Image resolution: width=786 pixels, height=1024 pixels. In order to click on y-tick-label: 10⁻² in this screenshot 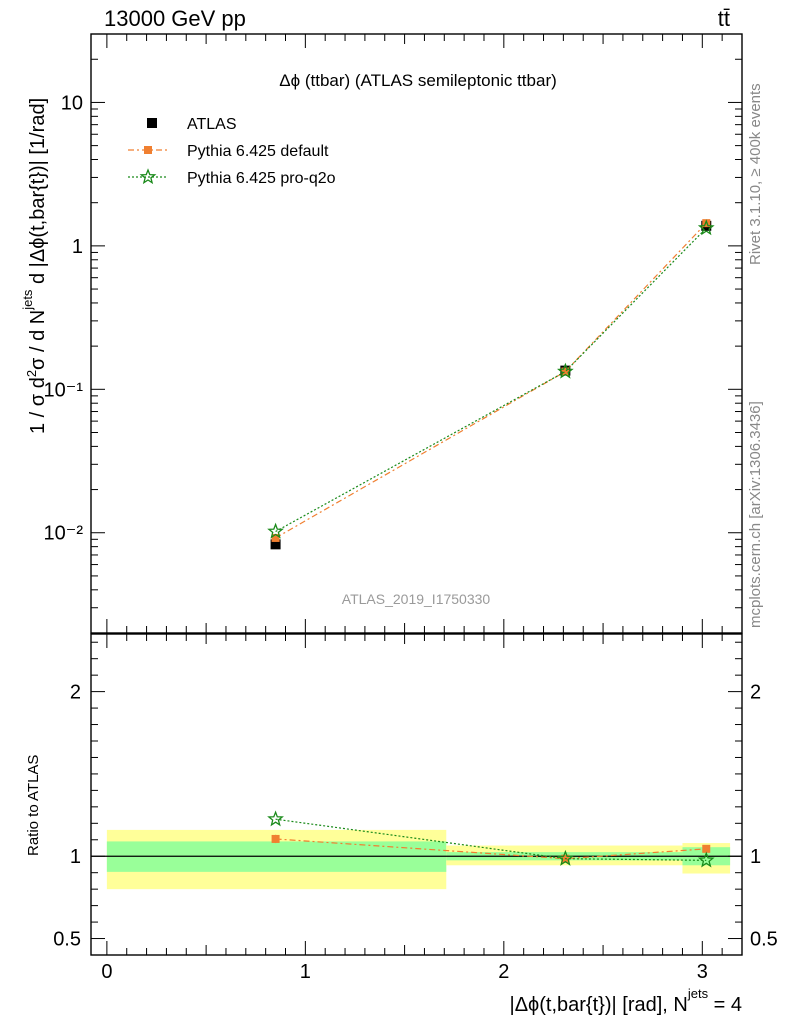, I will do `click(64, 534)`.